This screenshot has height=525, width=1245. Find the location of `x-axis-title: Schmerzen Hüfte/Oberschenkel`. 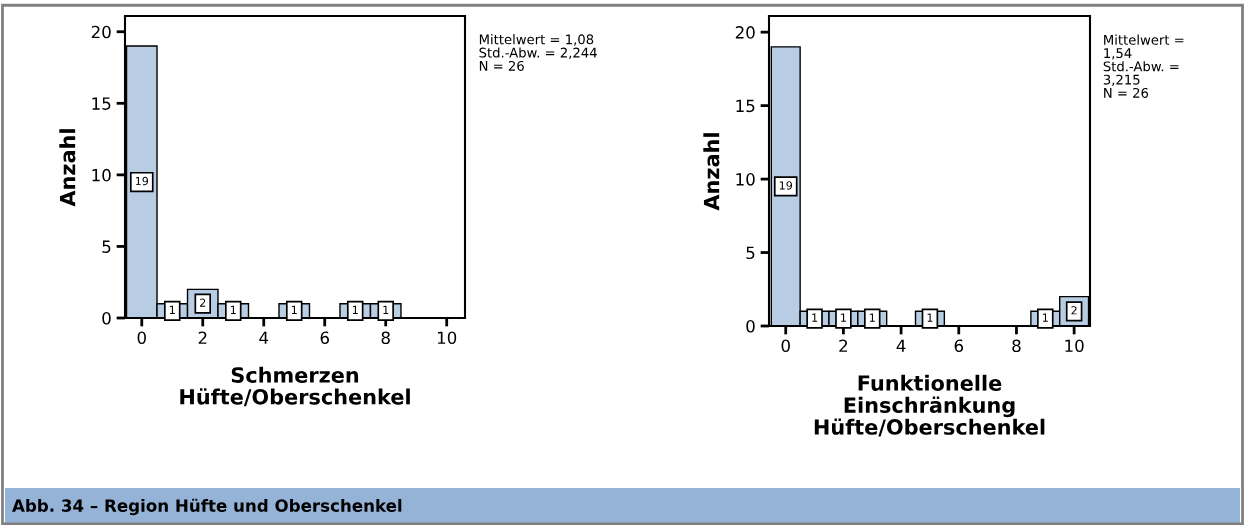

x-axis-title: Schmerzen Hüfte/Oberschenkel is located at coordinates (295, 386).